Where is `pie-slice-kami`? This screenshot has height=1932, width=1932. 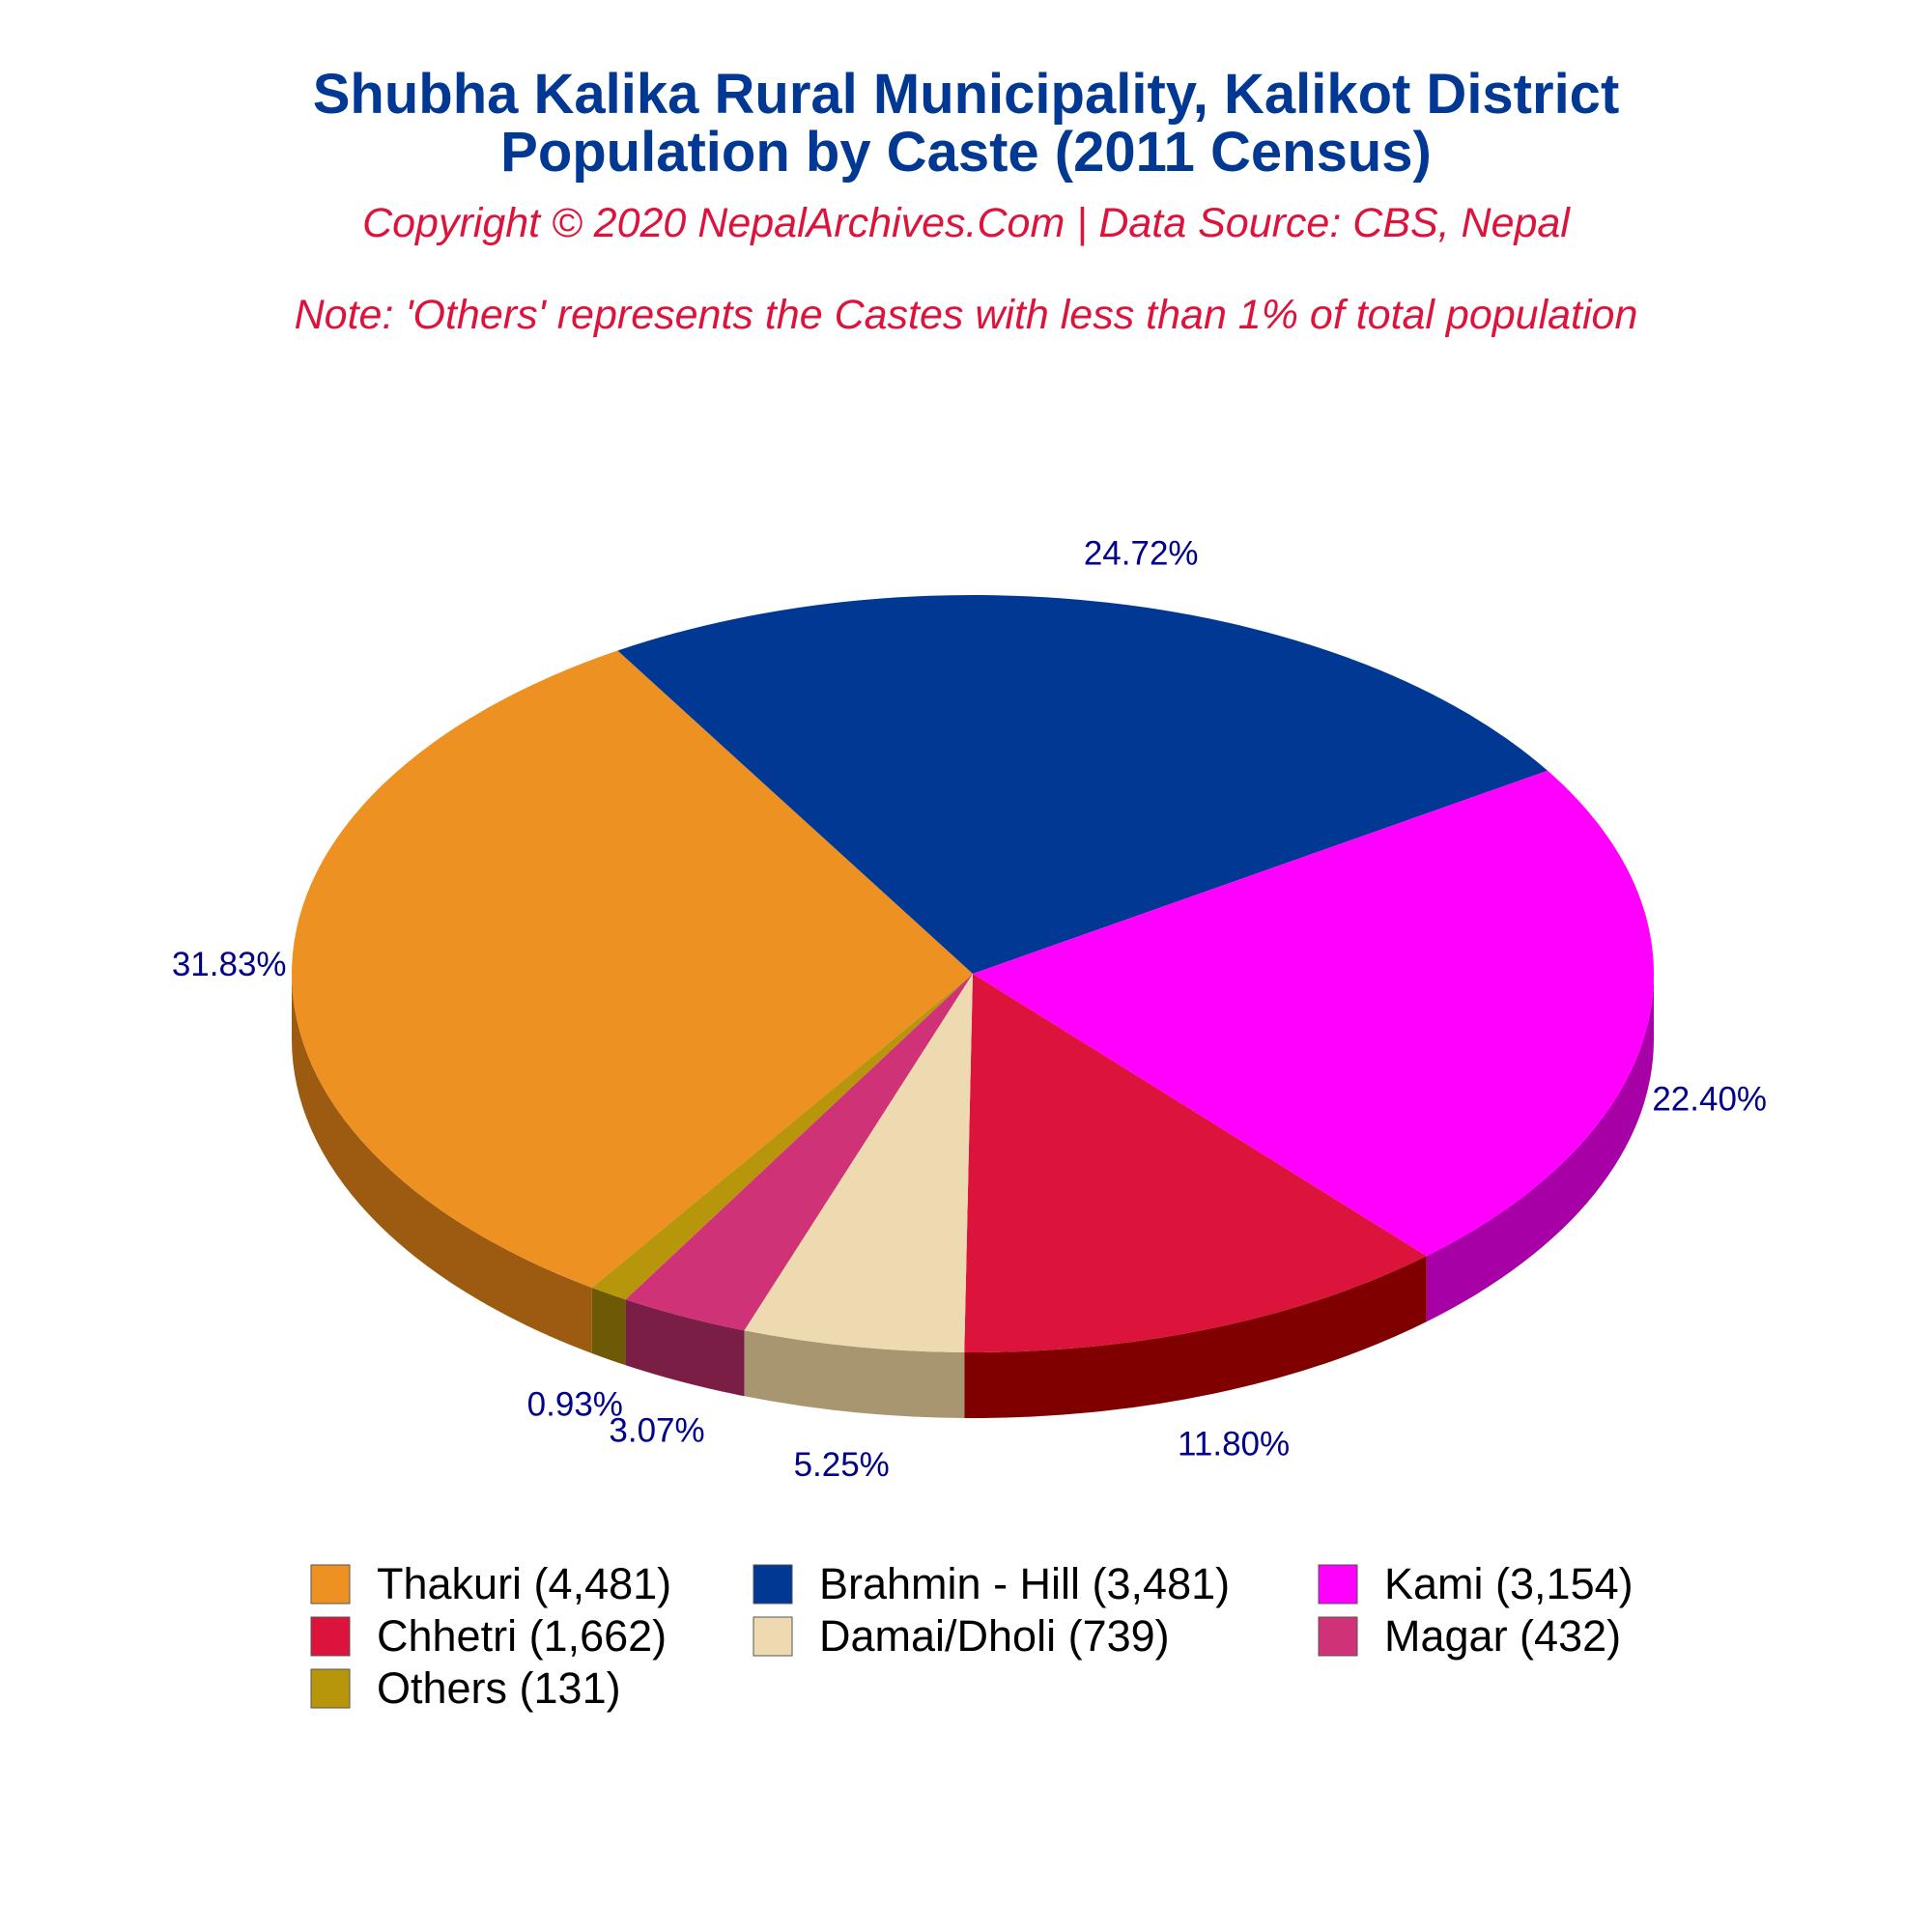 pie-slice-kami is located at coordinates (1313, 1013).